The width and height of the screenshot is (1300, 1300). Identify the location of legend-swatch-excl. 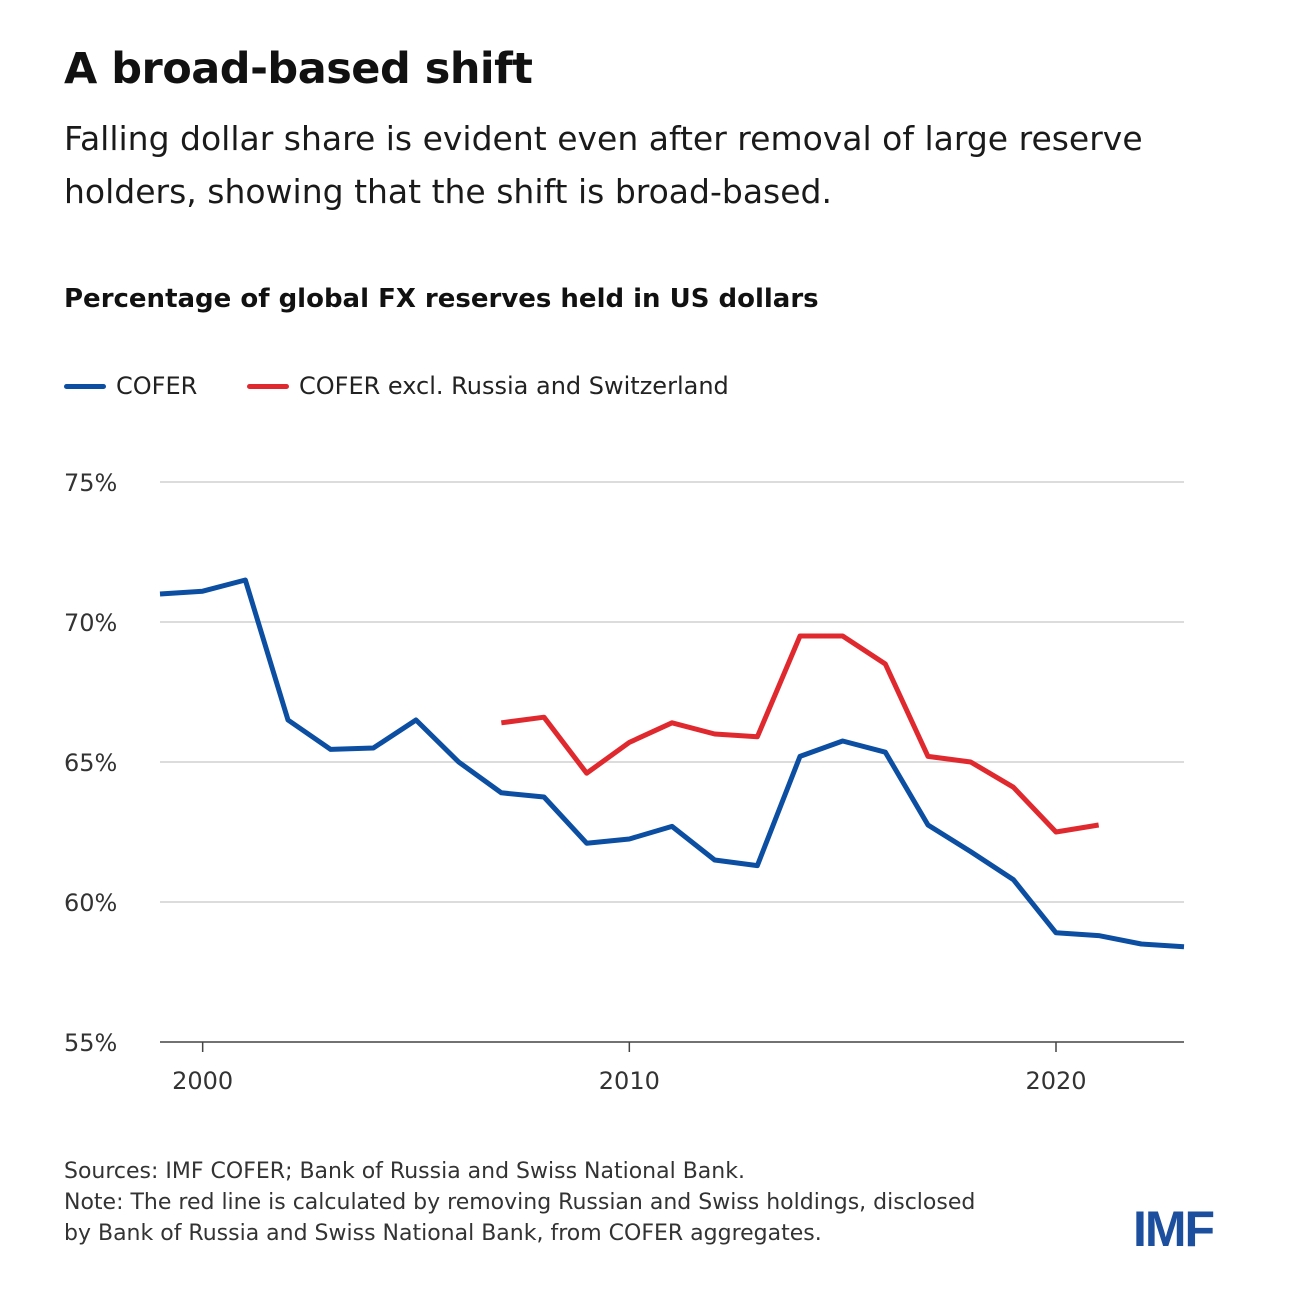
(268, 386).